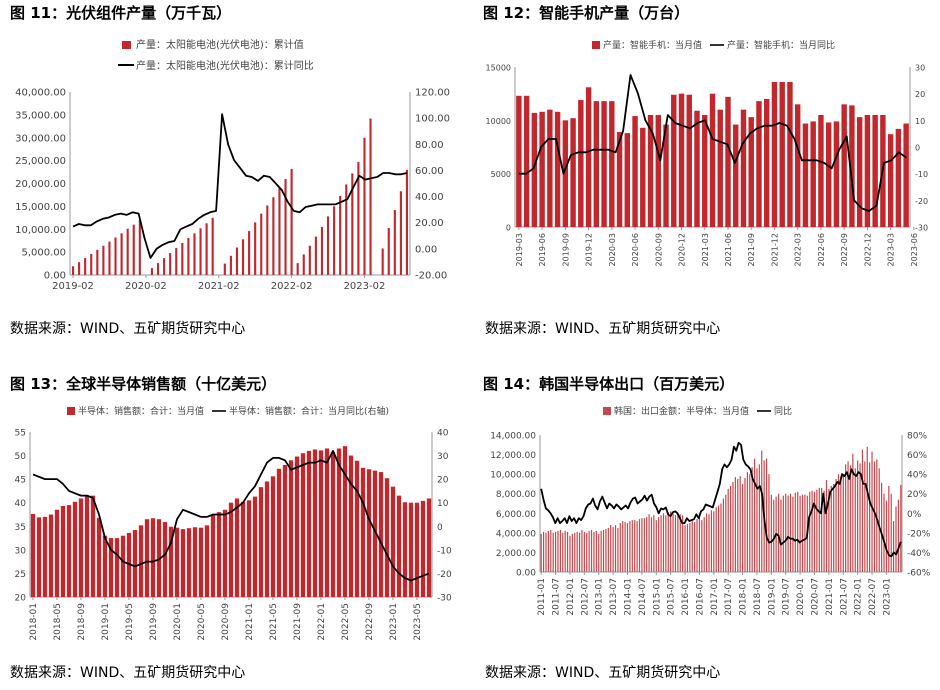  I want to click on y-left-tick-label: 8,000.00, so click(516, 495).